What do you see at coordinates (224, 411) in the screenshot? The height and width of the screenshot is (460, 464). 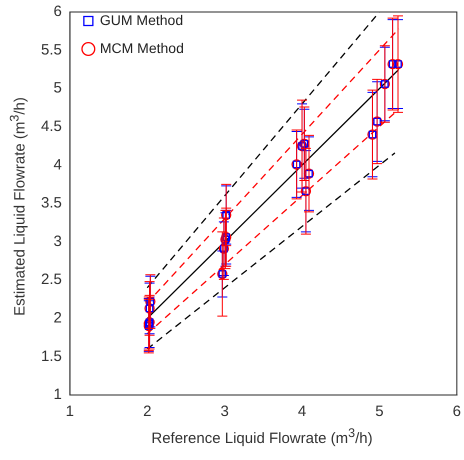 I see `x-tick-label: 3` at bounding box center [224, 411].